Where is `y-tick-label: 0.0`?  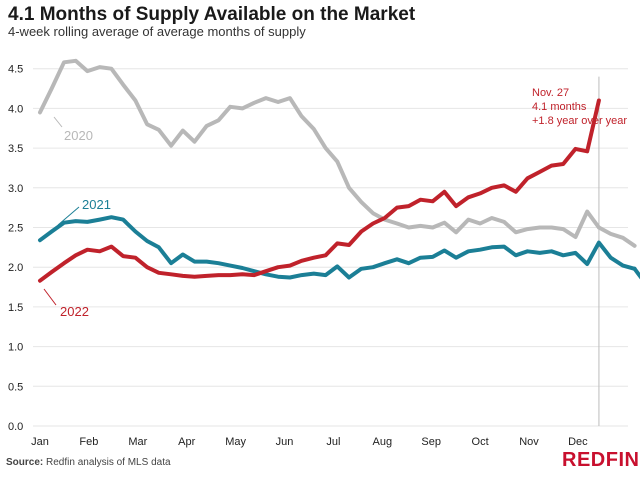
y-tick-label: 0.0 is located at coordinates (15, 427).